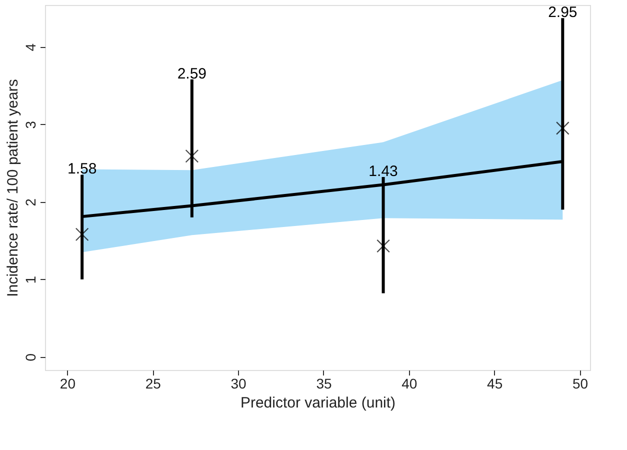 This screenshot has height=450, width=627. I want to click on y-tick-label: 0, so click(30, 357).